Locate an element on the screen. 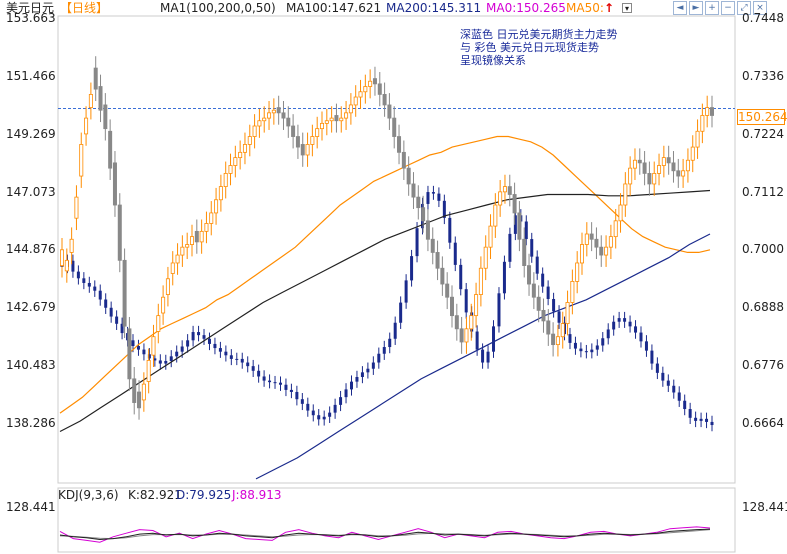 The height and width of the screenshot is (554, 787). move-left-icon: ◄ is located at coordinates (680, 8).